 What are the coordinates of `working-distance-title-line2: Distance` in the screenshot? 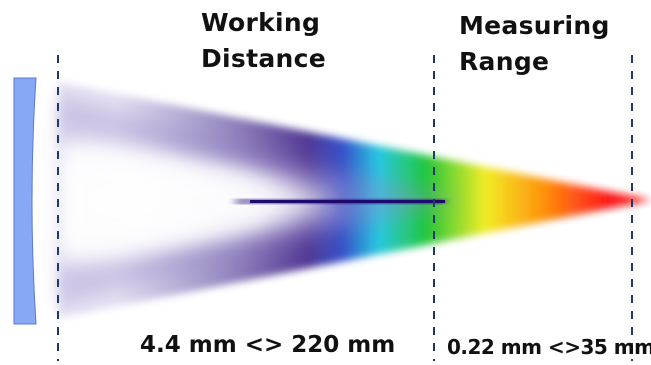 It's located at (263, 58).